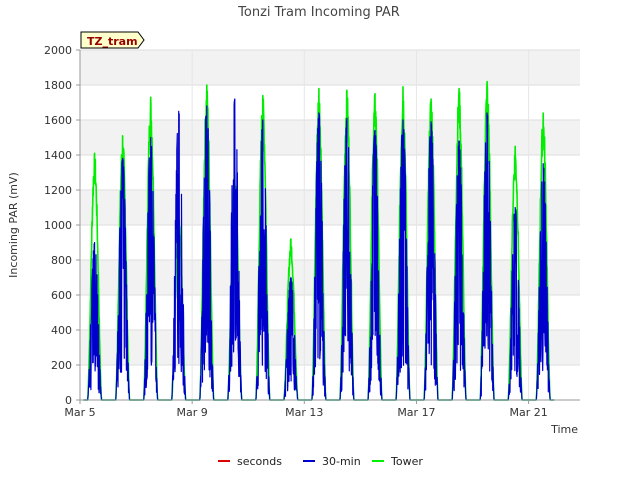 The height and width of the screenshot is (480, 640). I want to click on x-axis-label: Time, so click(564, 429).